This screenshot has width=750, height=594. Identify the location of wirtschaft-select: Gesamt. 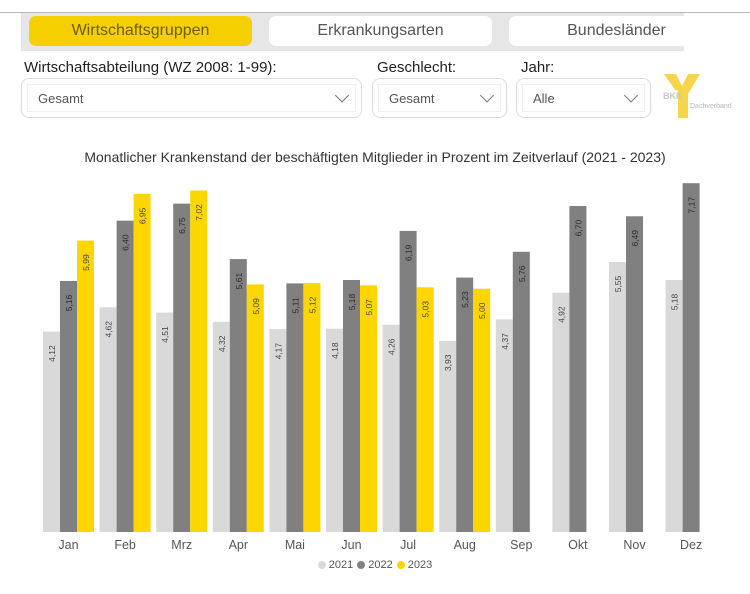
(191, 98).